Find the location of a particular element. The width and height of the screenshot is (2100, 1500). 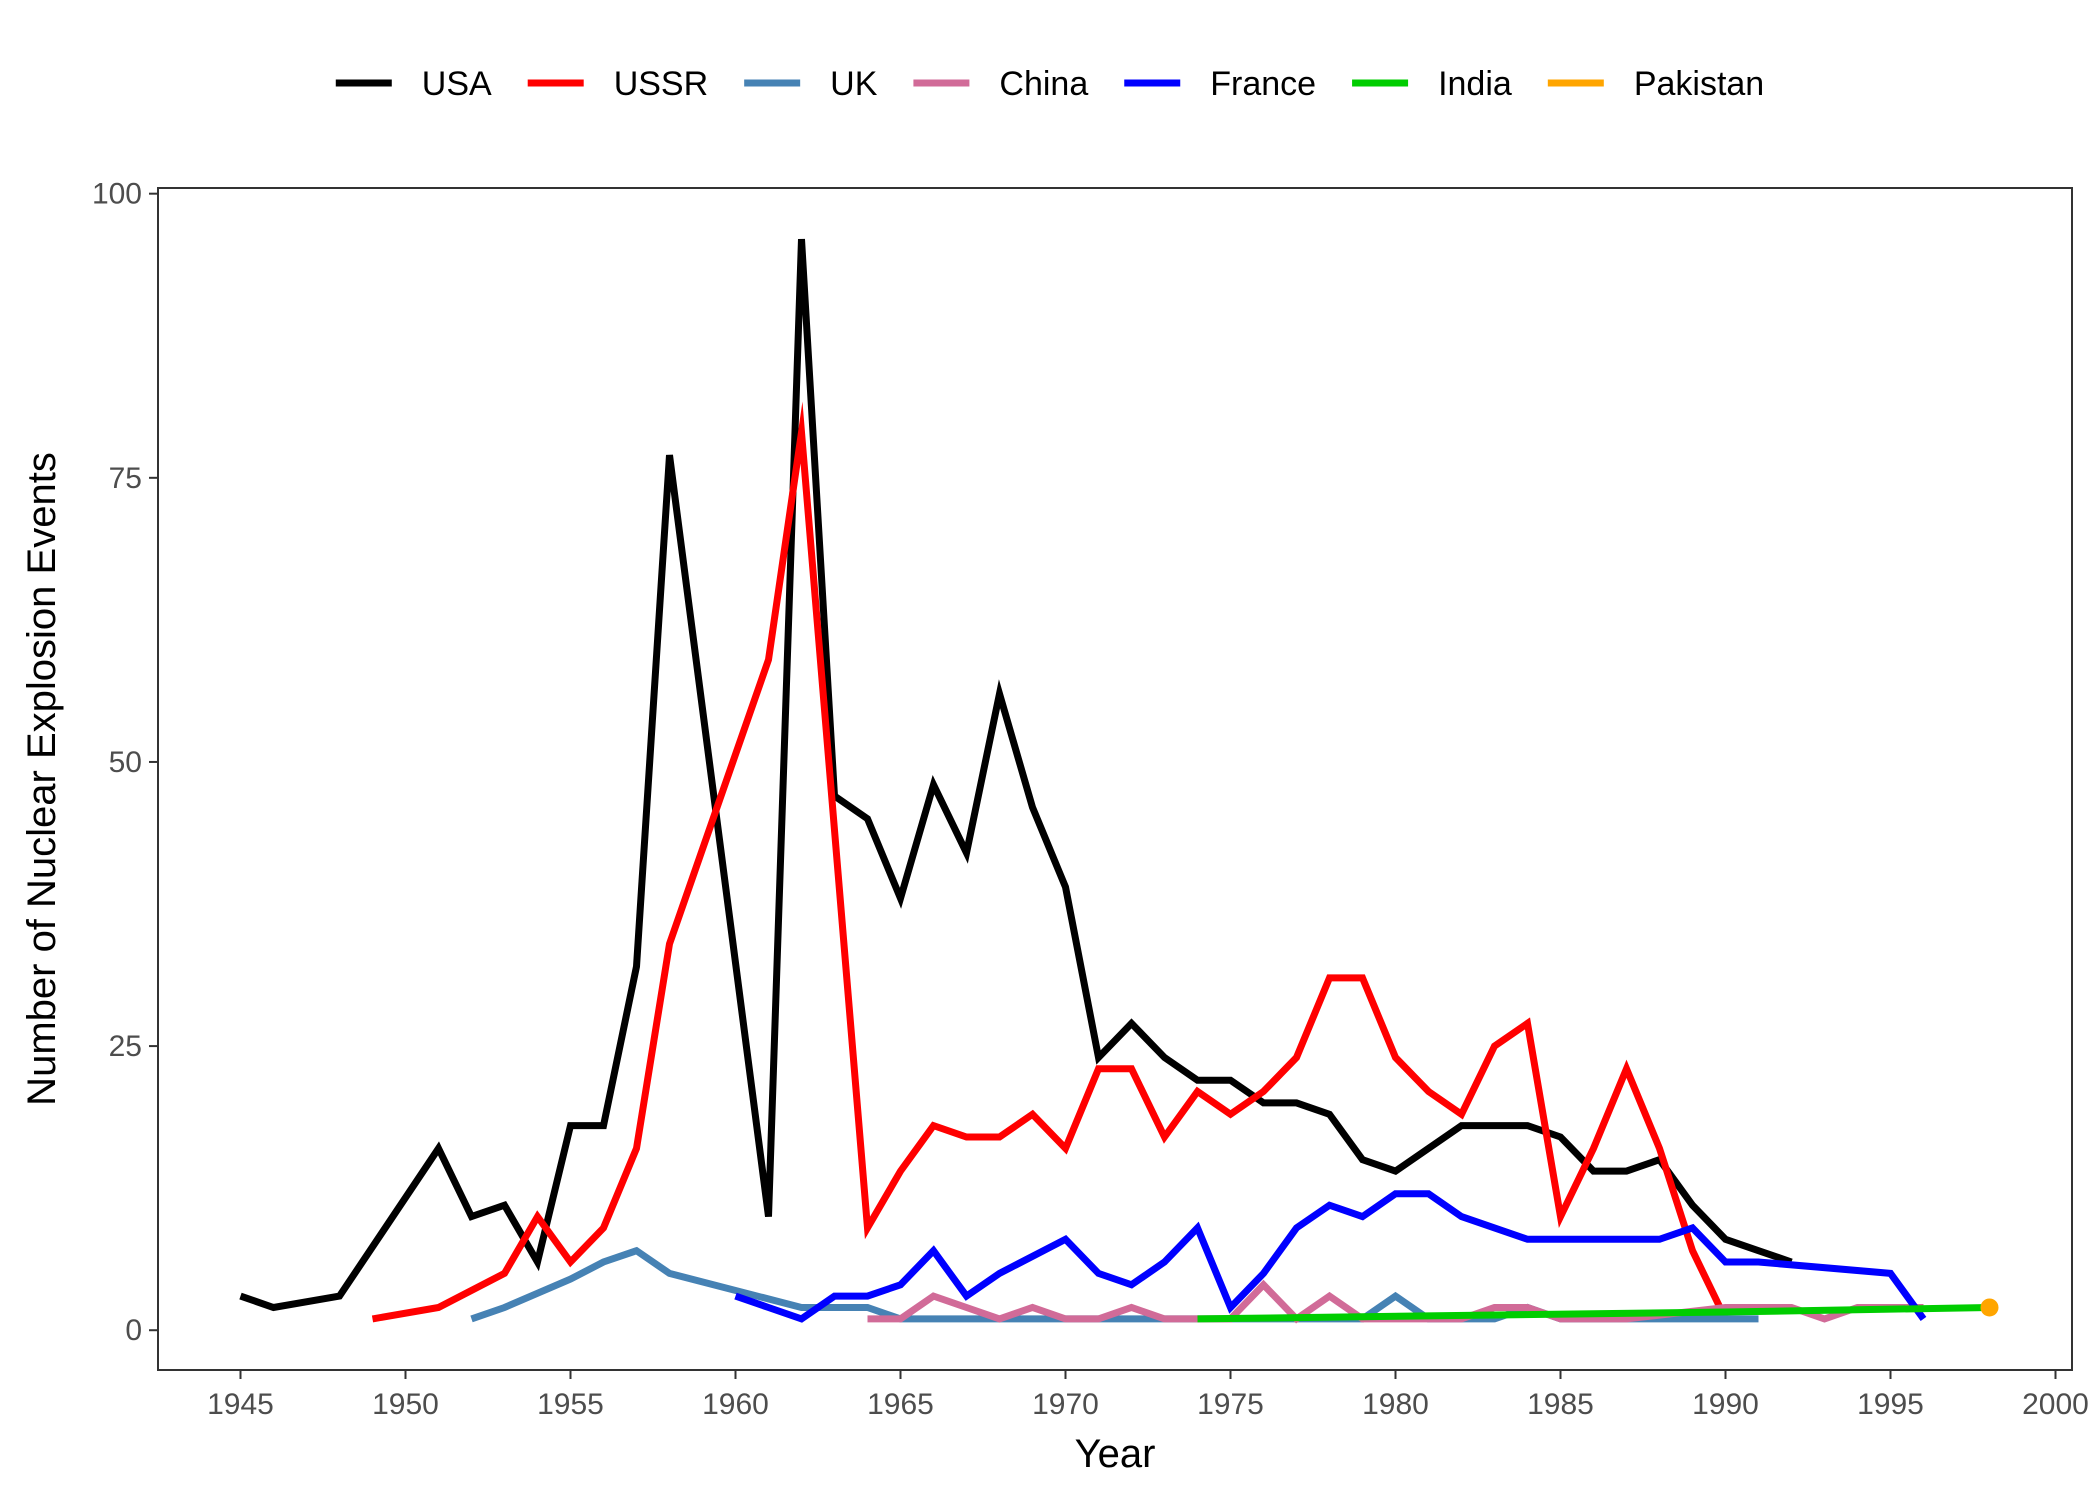

legend-label-usa: USA is located at coordinates (457, 84).